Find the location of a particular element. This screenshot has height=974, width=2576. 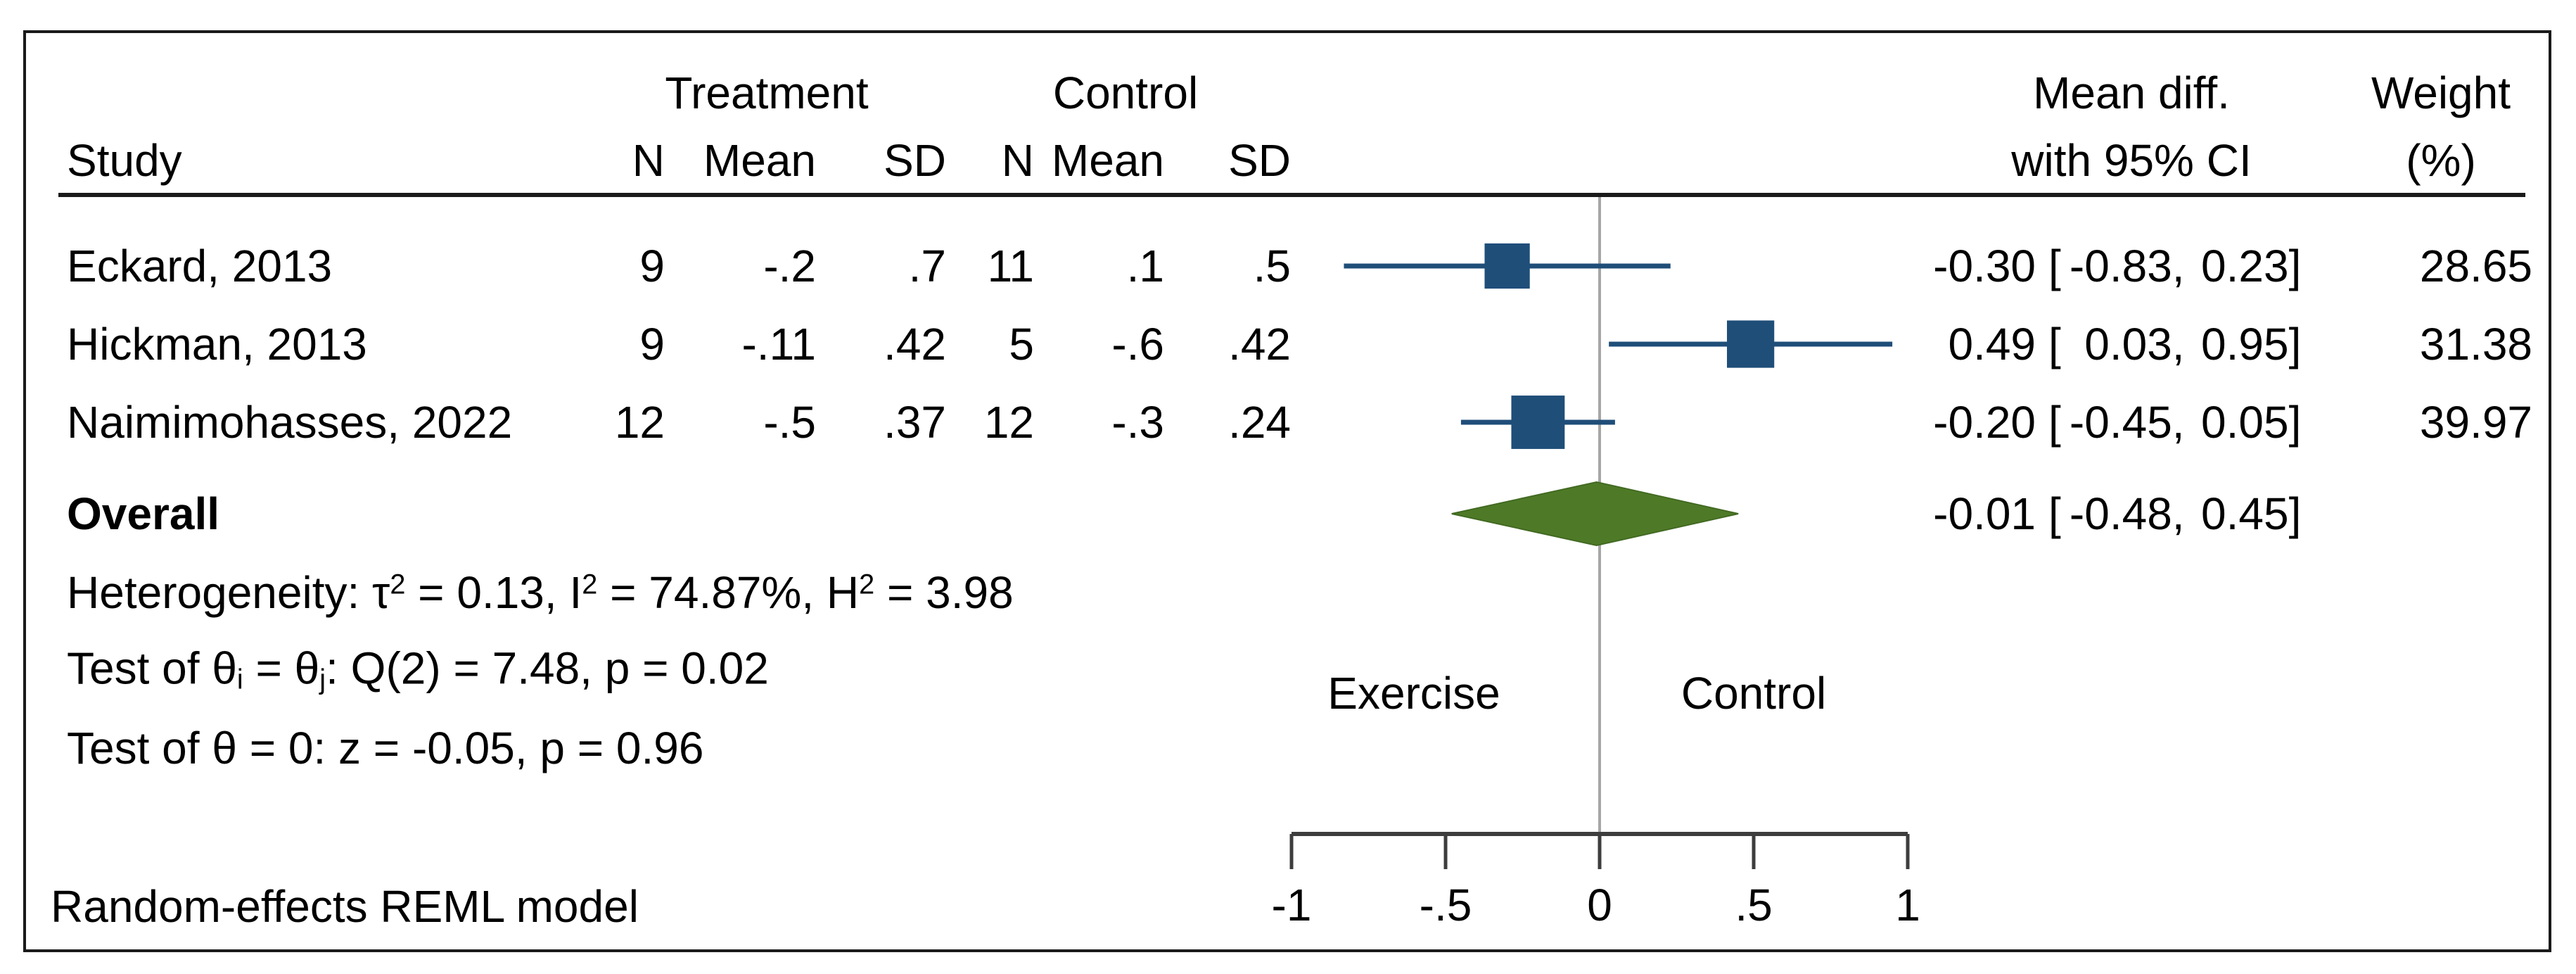

treatment-mean-header: Mean is located at coordinates (759, 160).